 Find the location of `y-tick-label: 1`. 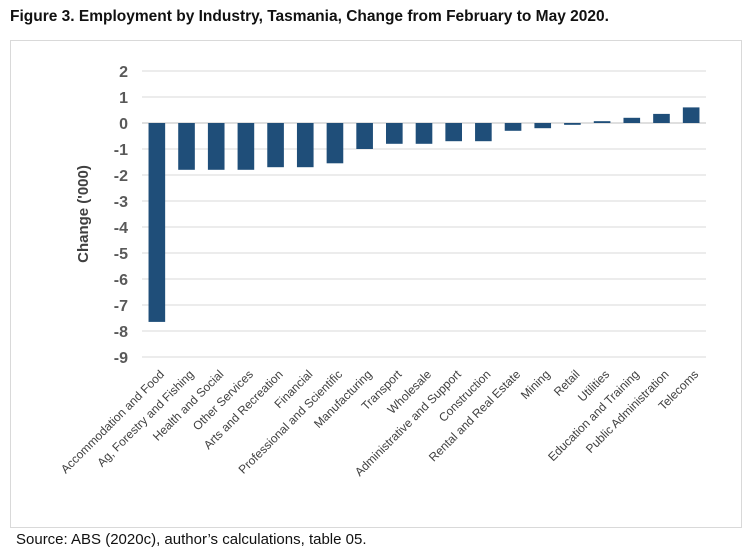

y-tick-label: 1 is located at coordinates (123, 98).